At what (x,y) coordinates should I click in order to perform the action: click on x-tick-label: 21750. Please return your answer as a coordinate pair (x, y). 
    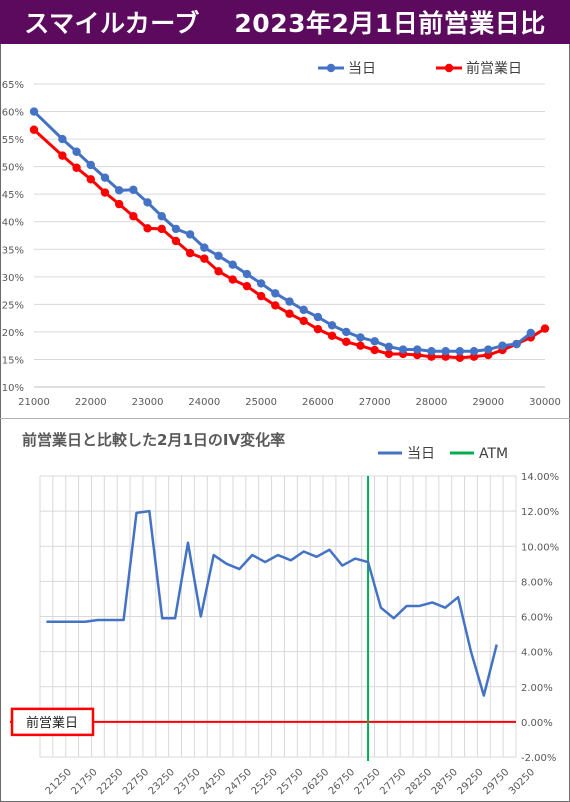
    Looking at the image, I should click on (85, 782).